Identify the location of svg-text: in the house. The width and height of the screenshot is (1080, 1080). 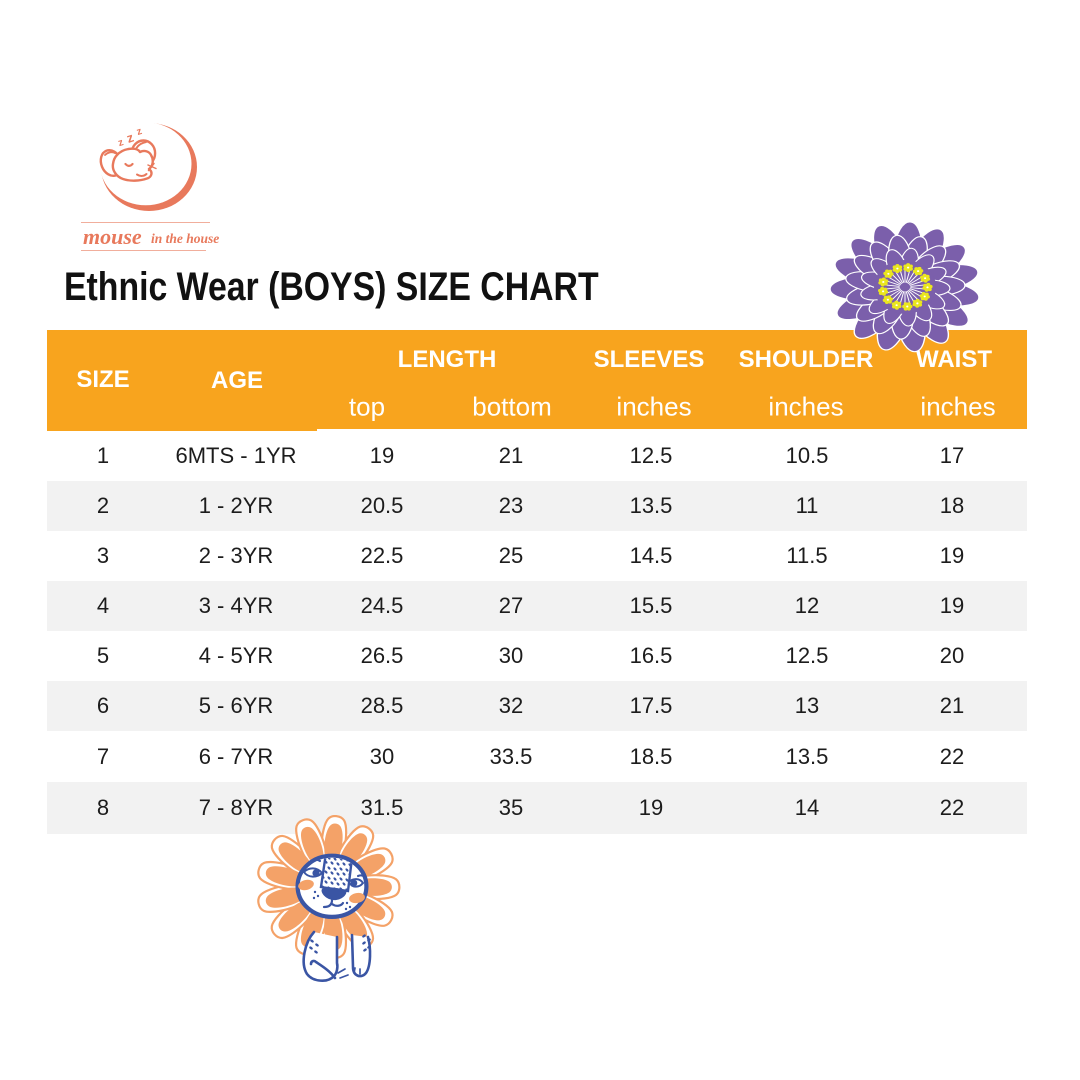
(185, 238).